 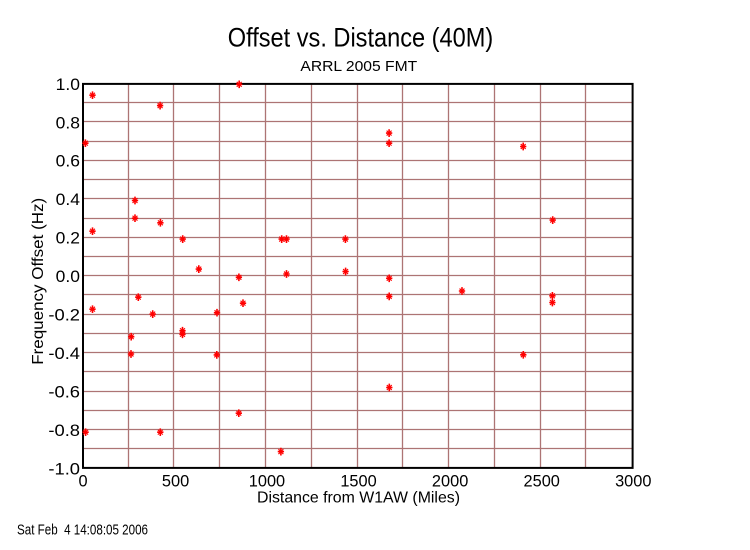 I want to click on svg-text: 2000, so click(x=450, y=481).